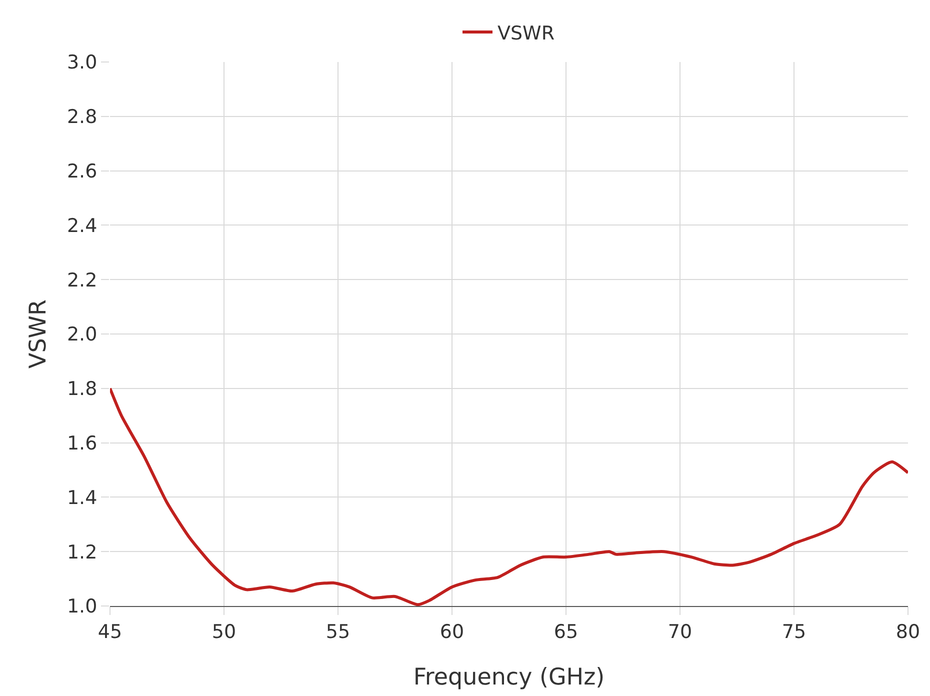 This screenshot has width=930, height=696. I want to click on x-tick-label: 80, so click(908, 631).